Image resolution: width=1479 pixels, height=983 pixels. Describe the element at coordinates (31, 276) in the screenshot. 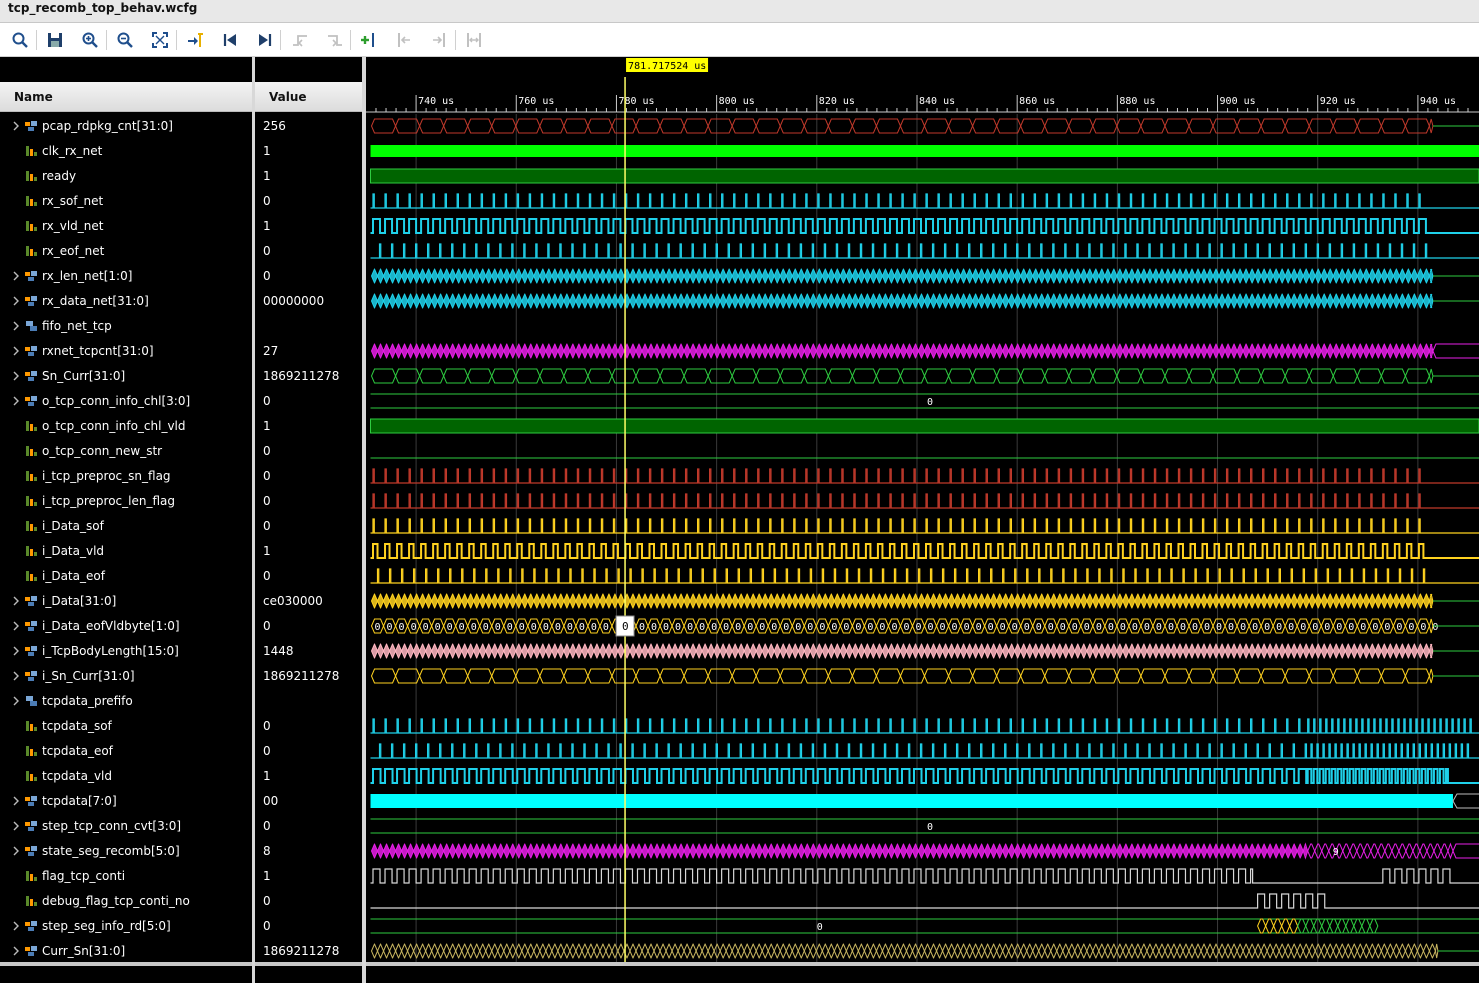

I see `signal-type-icon` at that location.